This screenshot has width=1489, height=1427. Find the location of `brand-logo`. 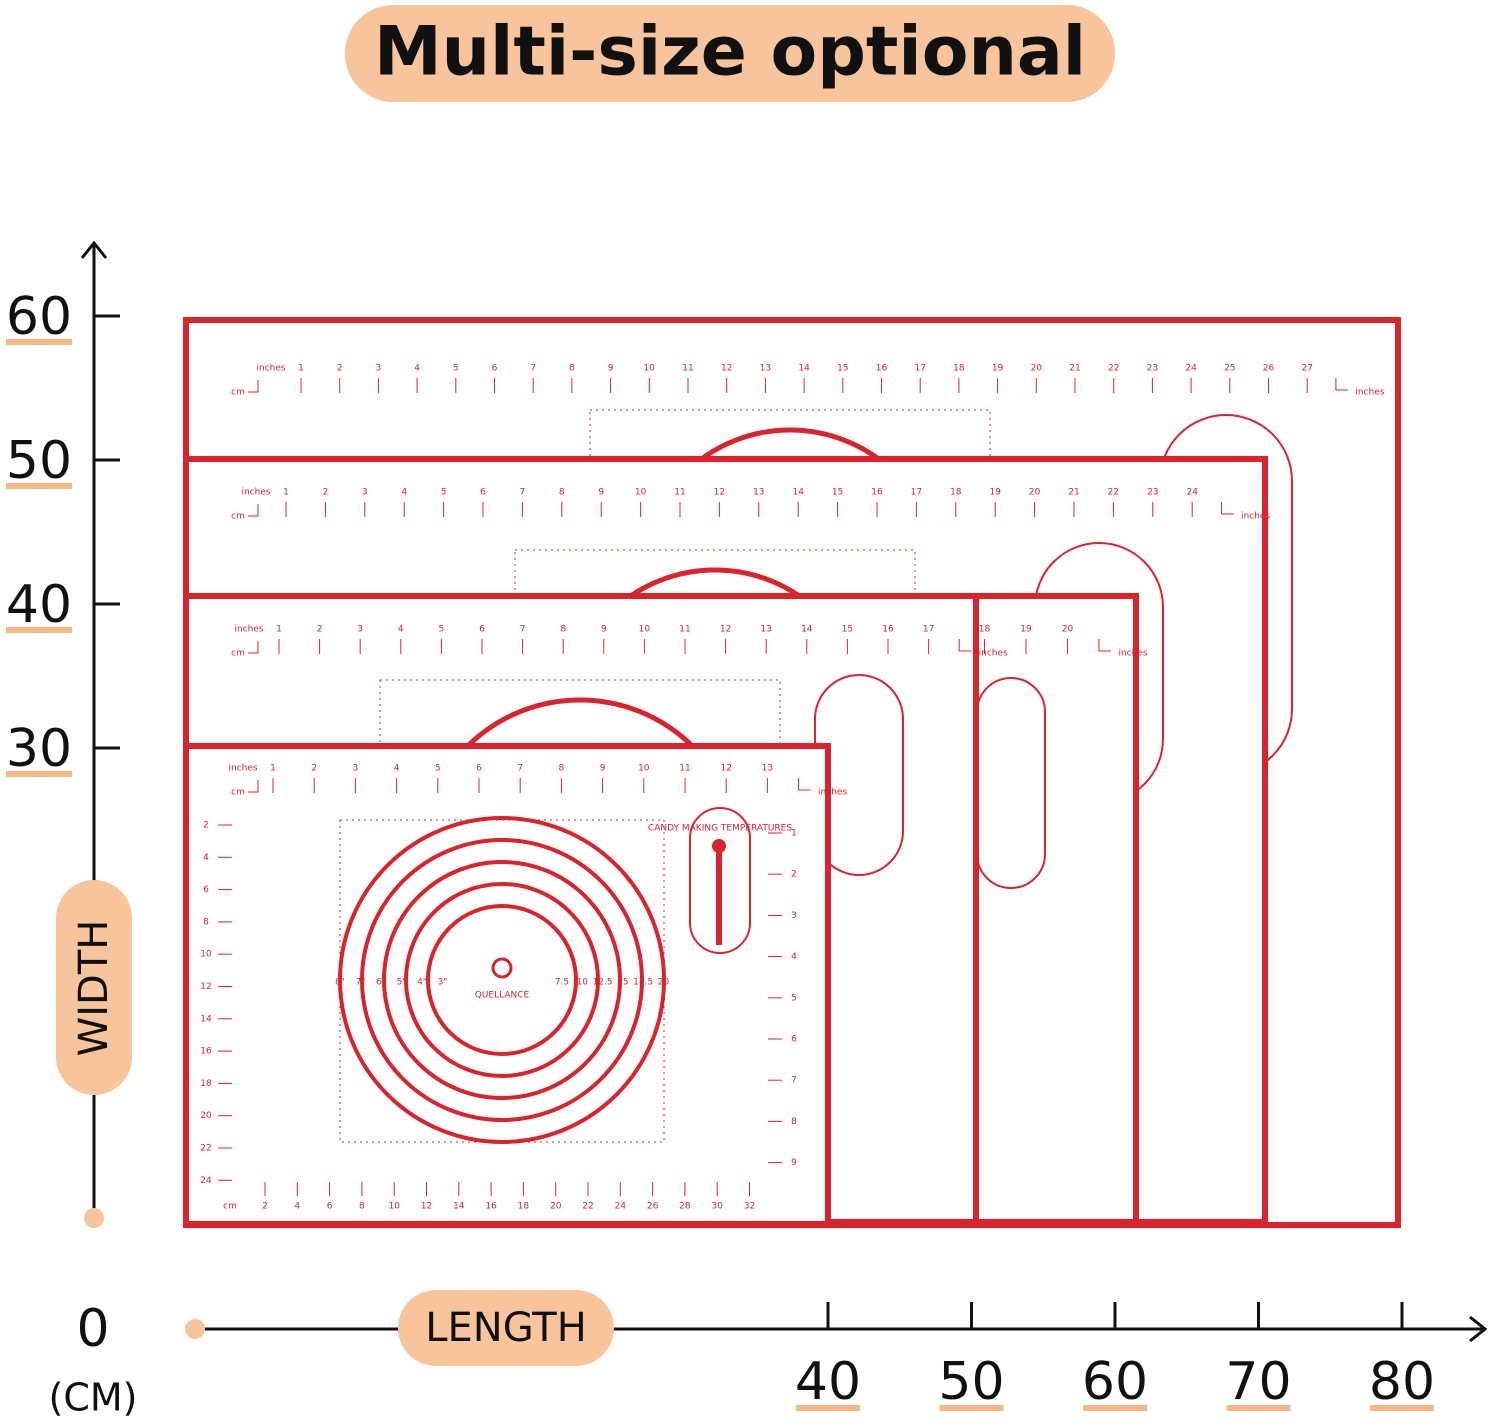

brand-logo is located at coordinates (502, 968).